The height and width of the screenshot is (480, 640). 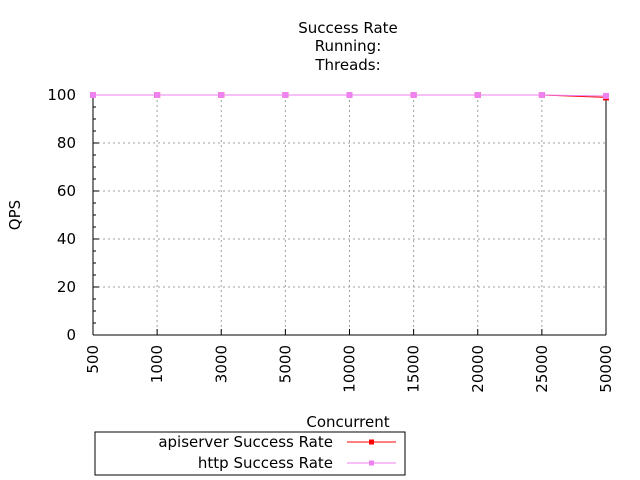 What do you see at coordinates (347, 65) in the screenshot?
I see `chart-subtitle-threads: Threads:` at bounding box center [347, 65].